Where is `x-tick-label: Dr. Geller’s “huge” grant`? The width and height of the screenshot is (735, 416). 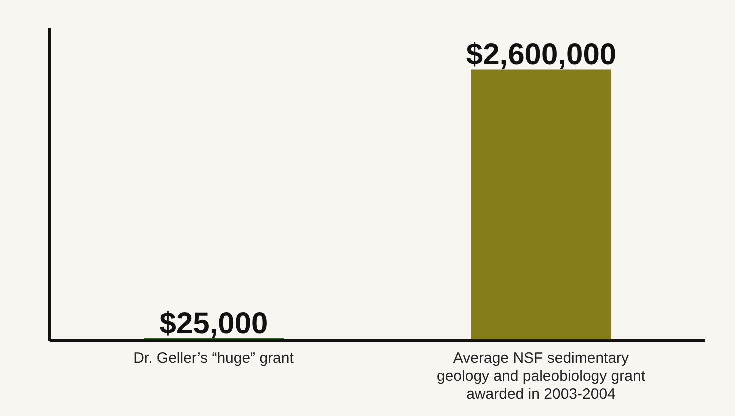
x-tick-label: Dr. Geller’s “huge” grant is located at coordinates (214, 358).